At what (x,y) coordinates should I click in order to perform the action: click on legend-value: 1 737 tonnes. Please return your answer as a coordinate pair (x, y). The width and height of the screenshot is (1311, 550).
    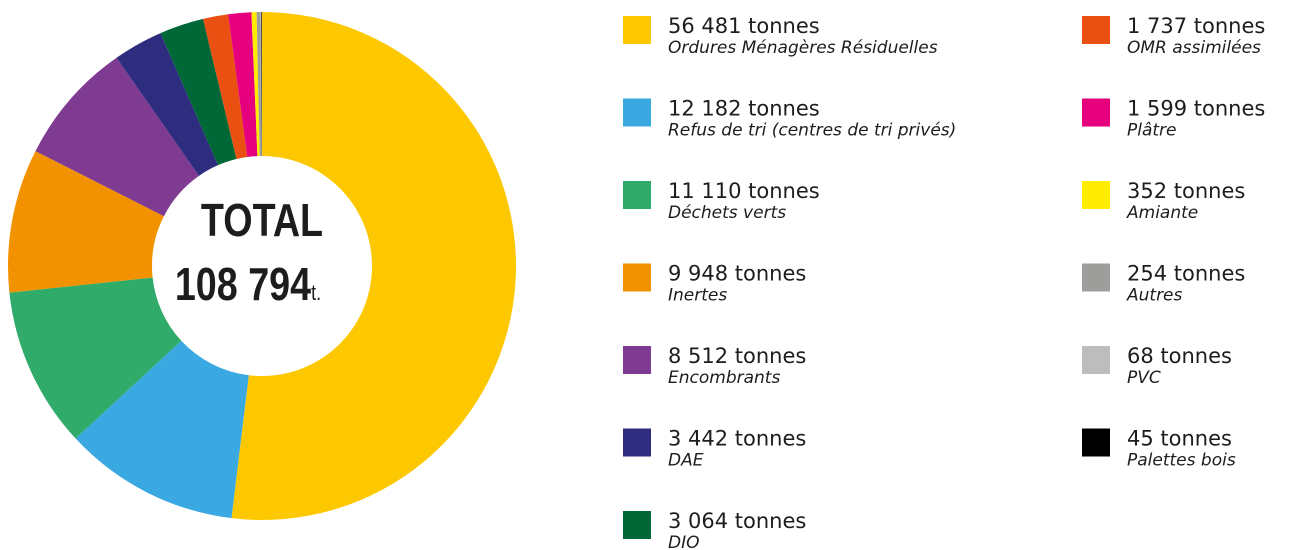
    Looking at the image, I should click on (1196, 26).